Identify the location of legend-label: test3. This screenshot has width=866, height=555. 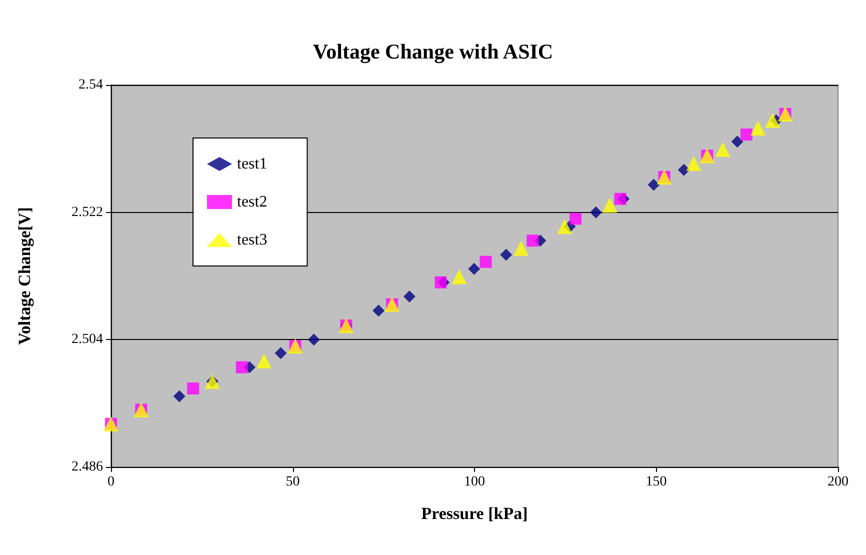
(252, 240).